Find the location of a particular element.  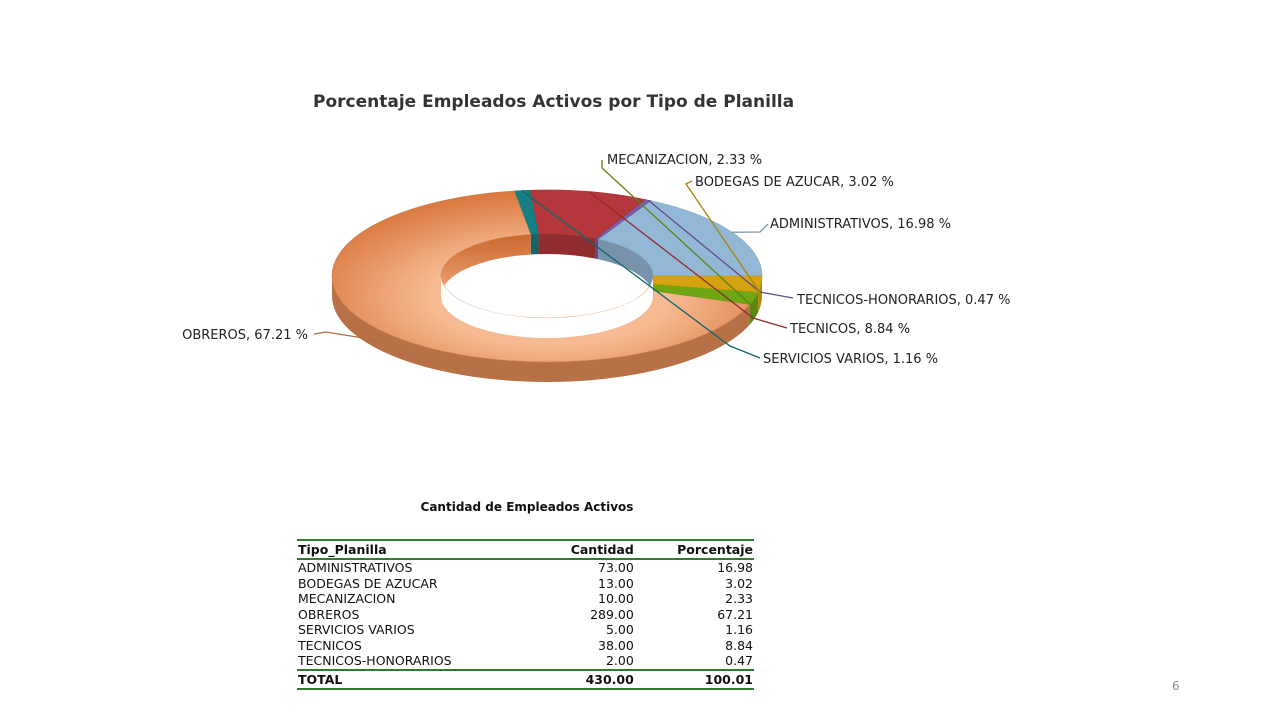

table-total-row: TOTAL 430.00 100.01 is located at coordinates (525, 679).